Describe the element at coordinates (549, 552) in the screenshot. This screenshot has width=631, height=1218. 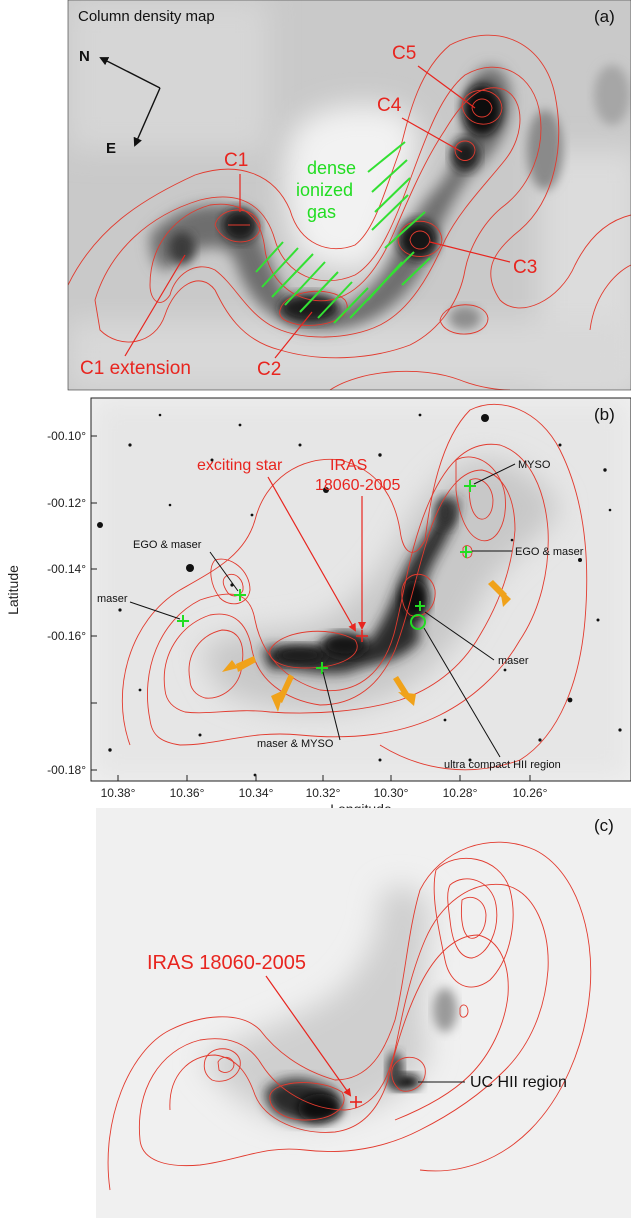
I see `label-ego-maser-right: EGO & maser` at that location.